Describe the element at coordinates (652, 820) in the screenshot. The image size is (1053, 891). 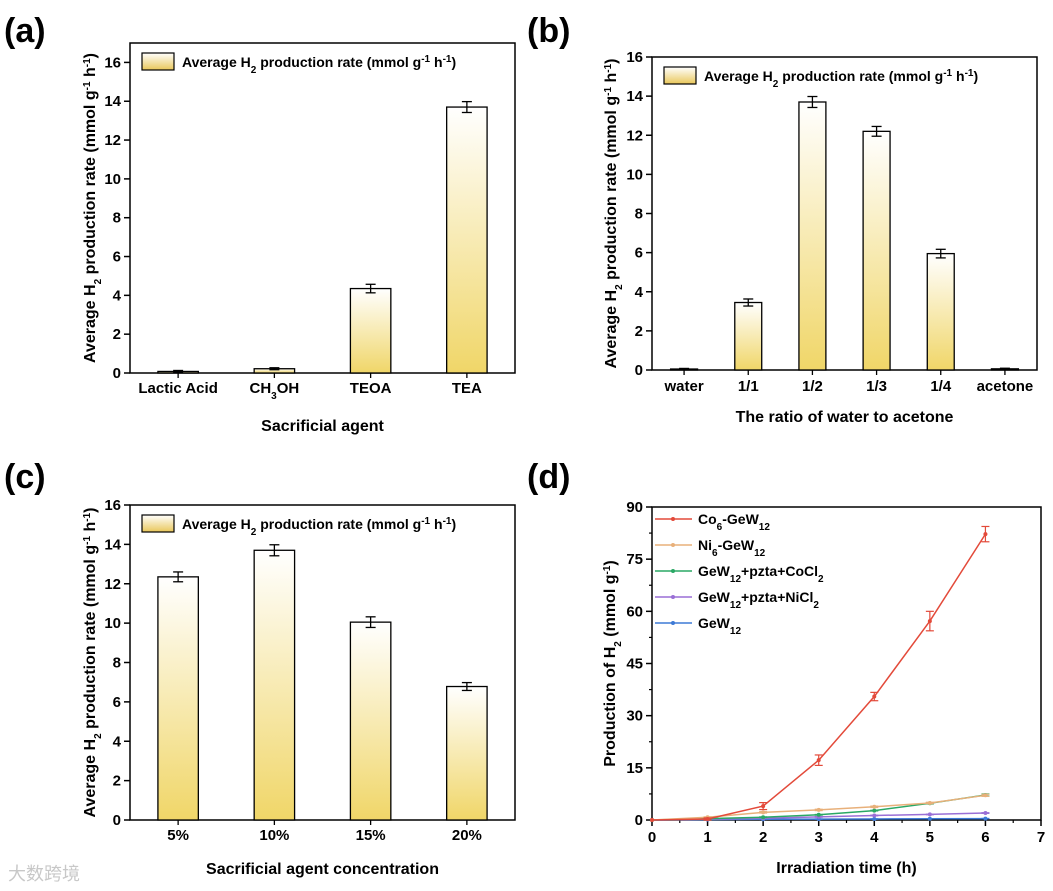
I see `data-point` at that location.